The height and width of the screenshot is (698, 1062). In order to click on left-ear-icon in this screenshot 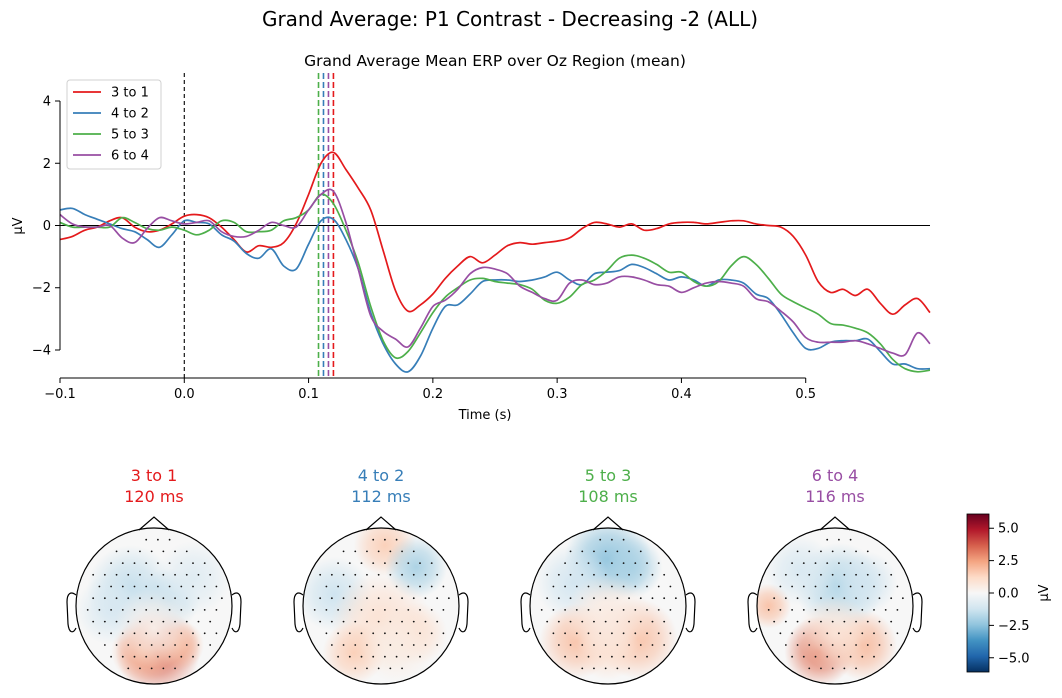, I will do `click(71, 612)`.